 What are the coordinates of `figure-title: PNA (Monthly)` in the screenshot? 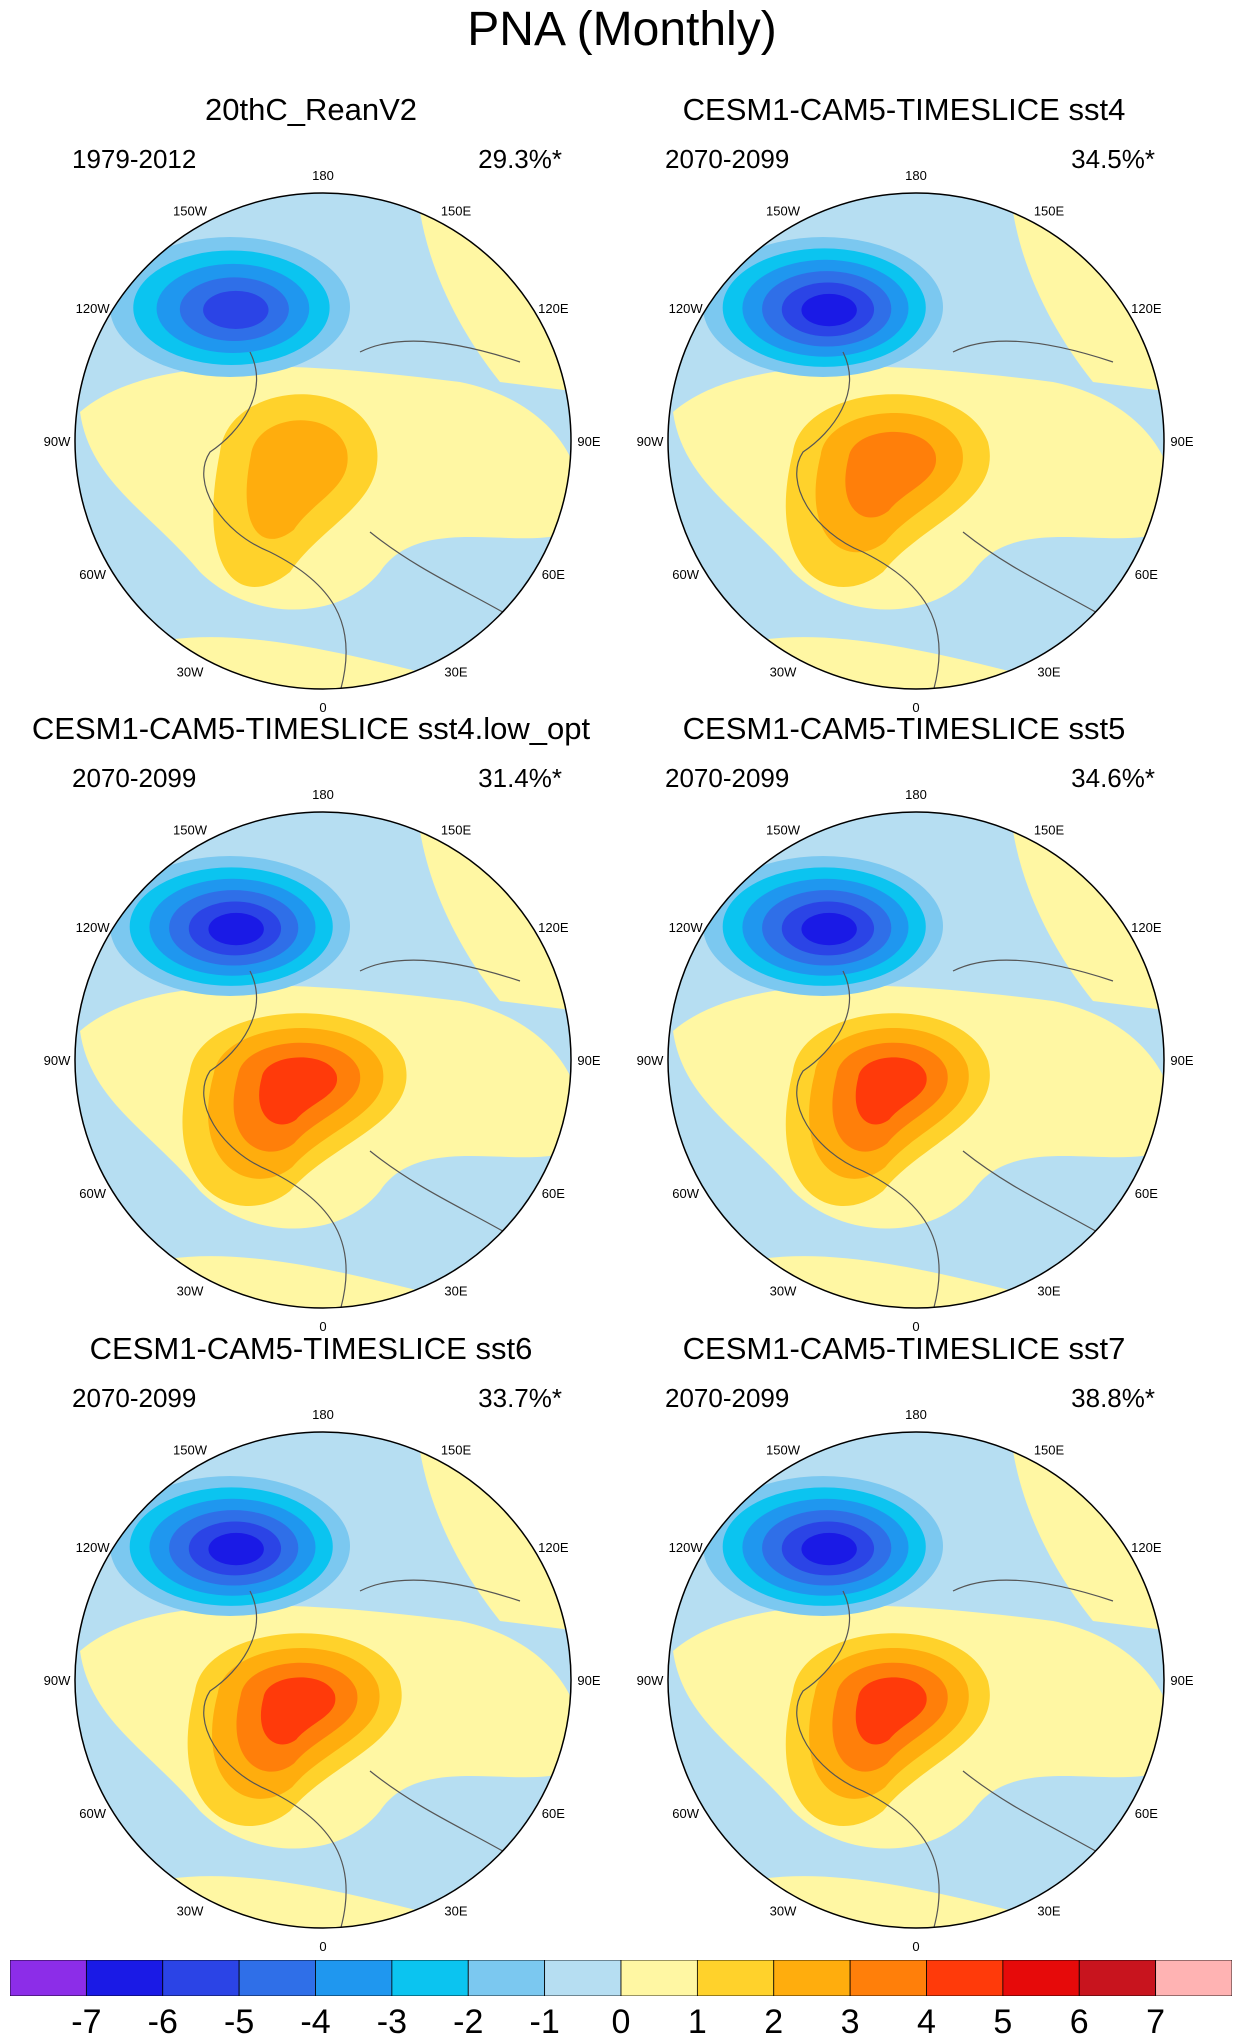 It's located at (622, 29).